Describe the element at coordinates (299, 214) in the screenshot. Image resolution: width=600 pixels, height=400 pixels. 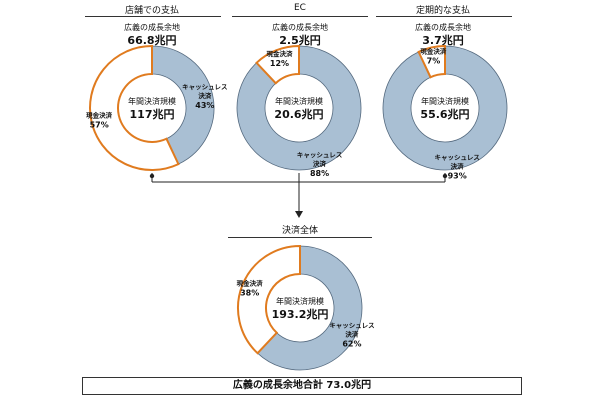
I see `arrow-down-icon` at that location.